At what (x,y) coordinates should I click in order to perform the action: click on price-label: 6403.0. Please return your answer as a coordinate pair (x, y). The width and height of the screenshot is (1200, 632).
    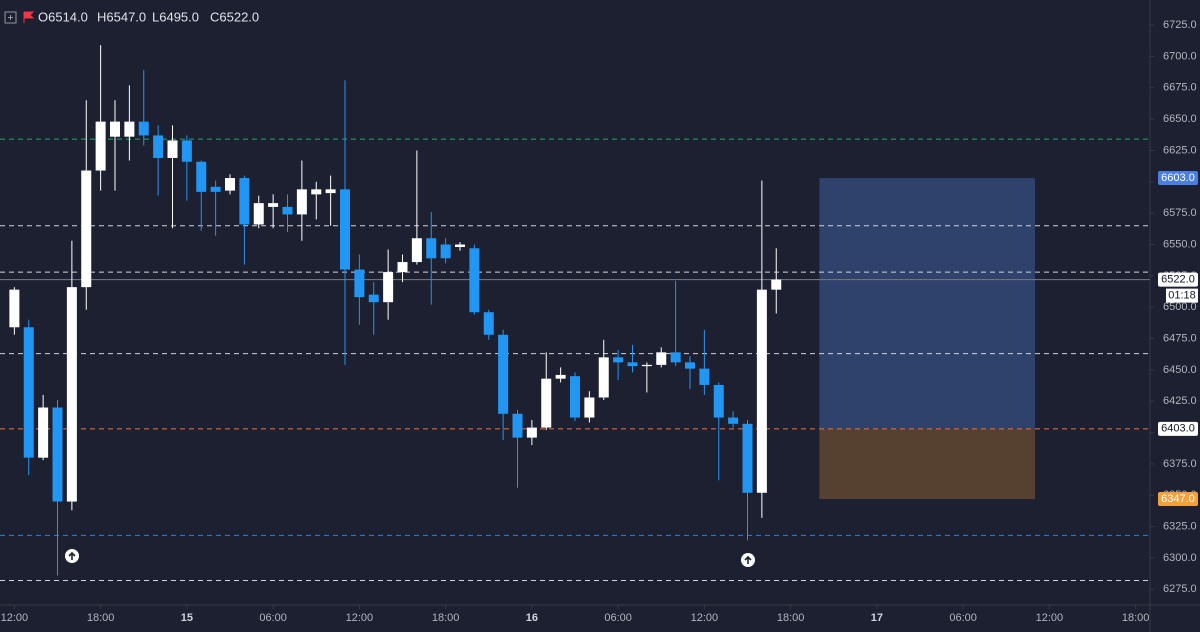
    Looking at the image, I should click on (1178, 429).